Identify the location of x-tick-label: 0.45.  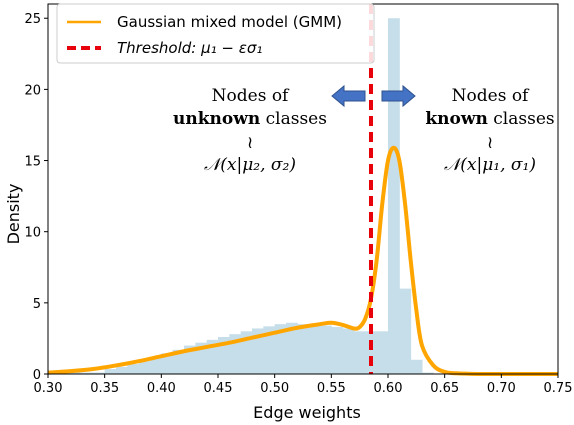
(218, 388).